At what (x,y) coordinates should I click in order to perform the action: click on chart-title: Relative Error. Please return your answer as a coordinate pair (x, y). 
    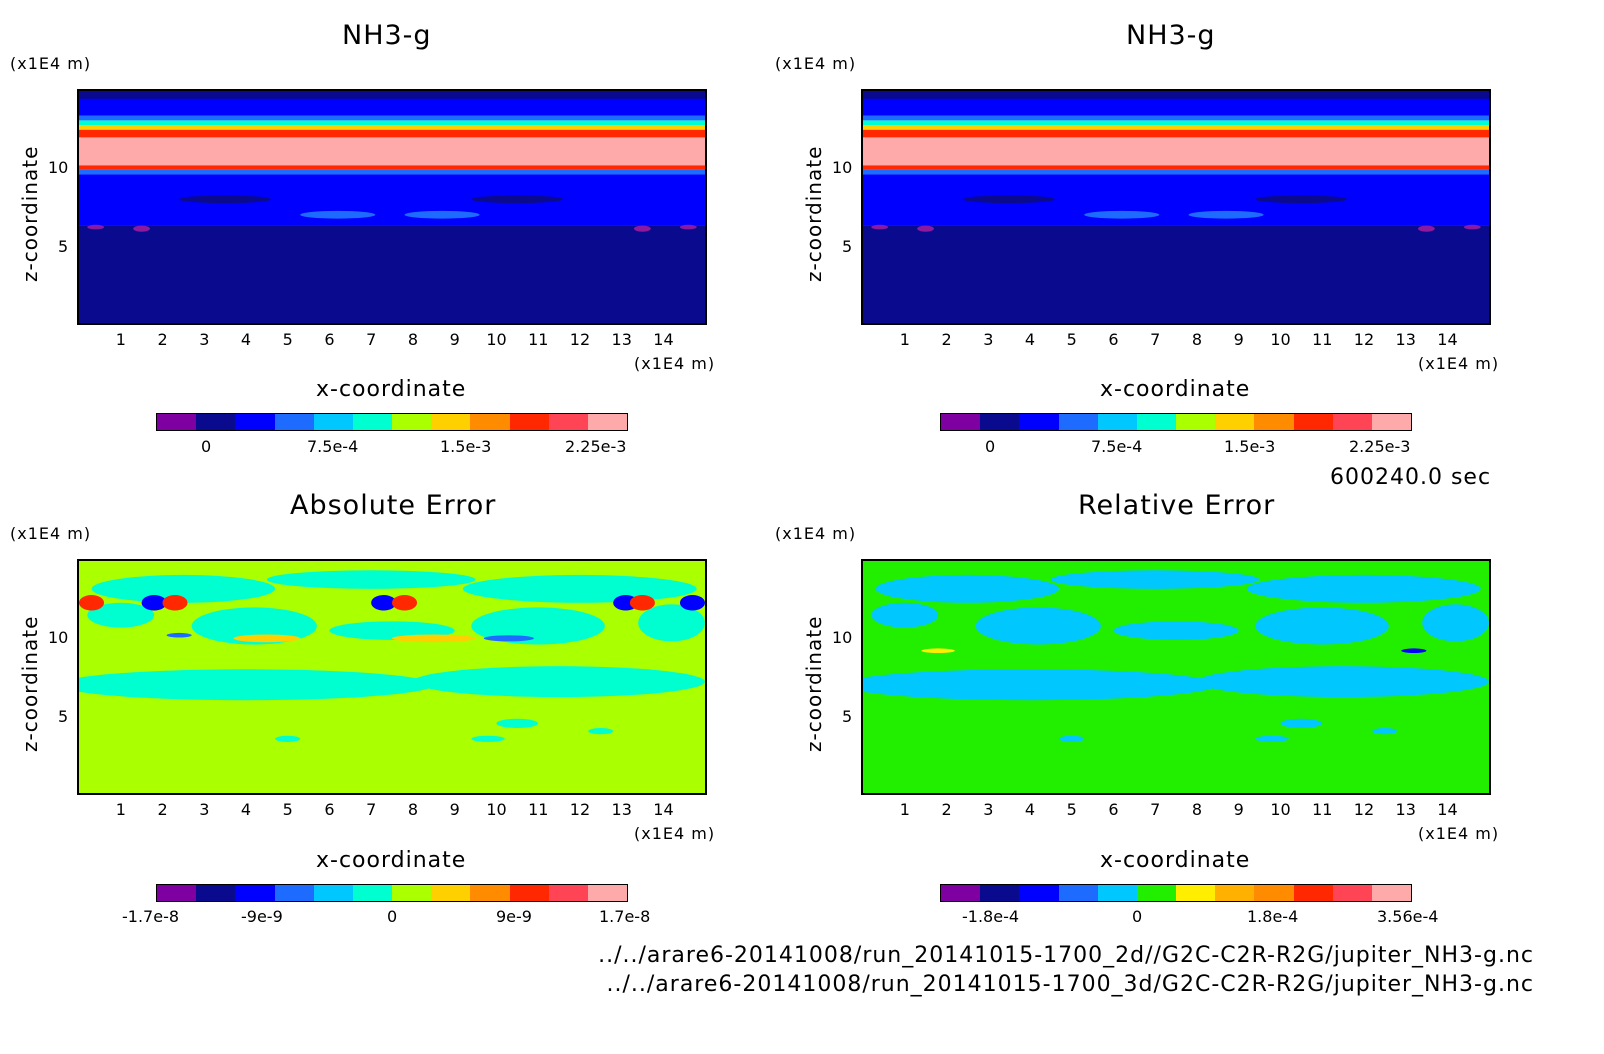
    Looking at the image, I should click on (1177, 505).